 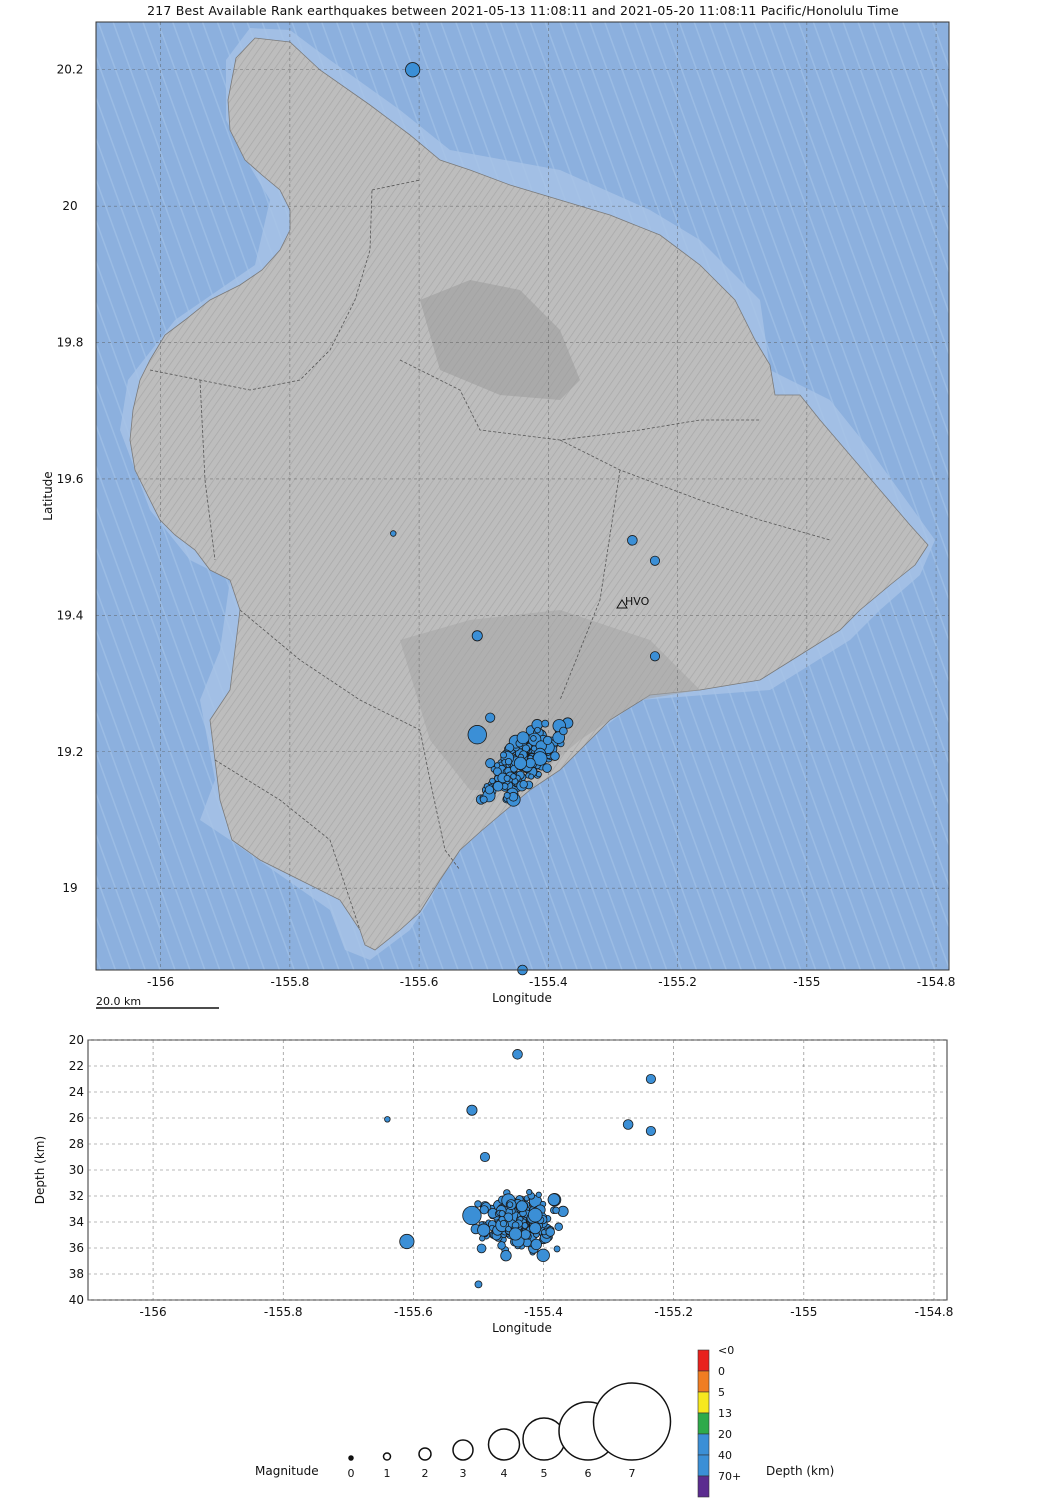 I want to click on map-y-tick-label: 19, so click(x=69, y=888).